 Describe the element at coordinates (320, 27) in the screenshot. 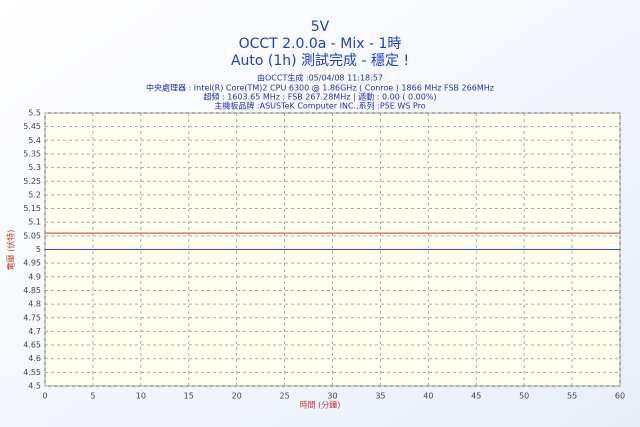

I see `chart-title: 5V` at that location.